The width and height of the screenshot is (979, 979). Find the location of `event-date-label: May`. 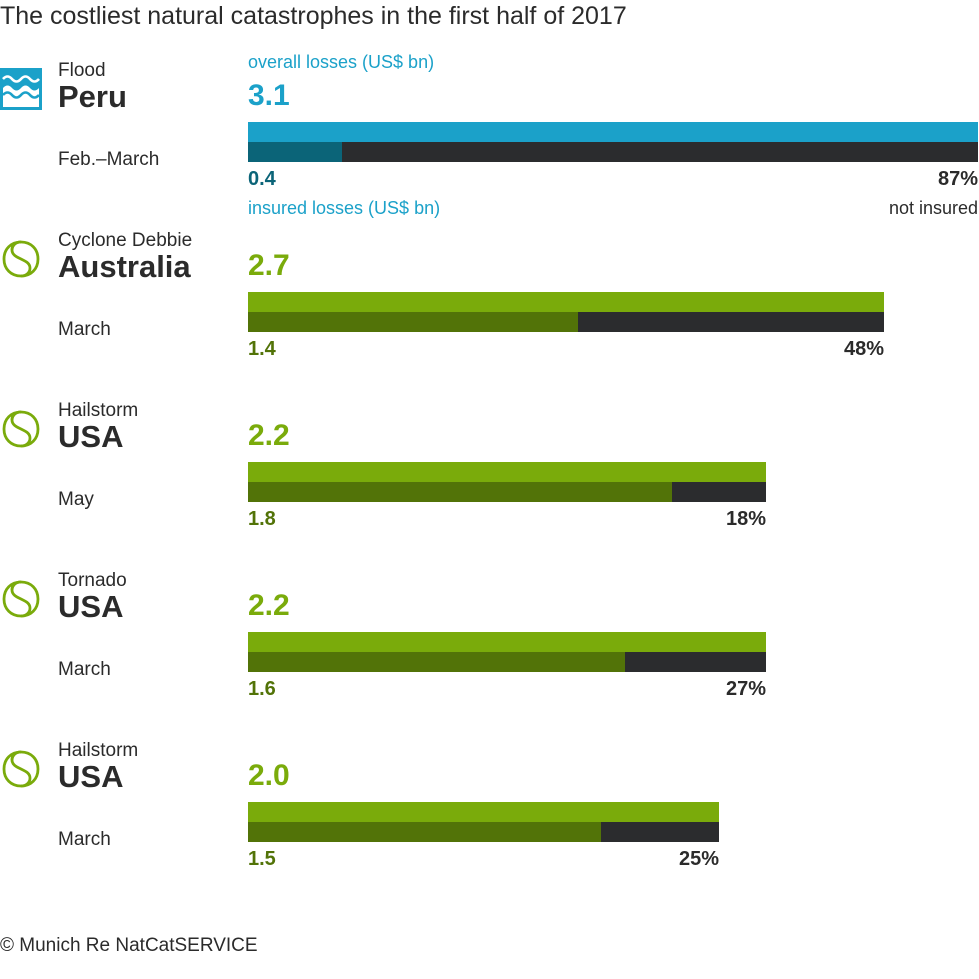

event-date-label: May is located at coordinates (76, 499).